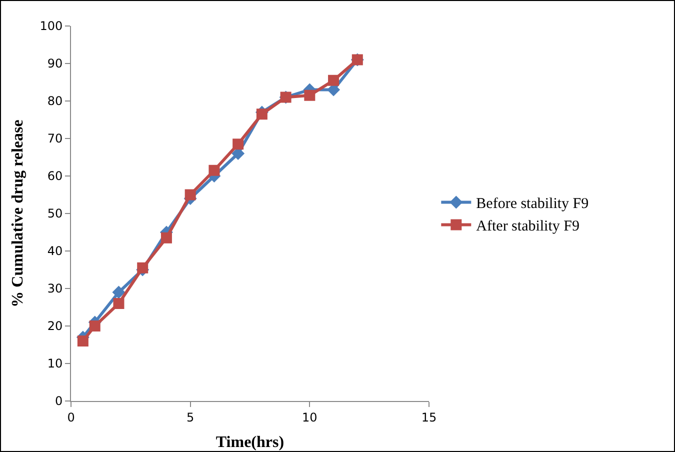 The height and width of the screenshot is (452, 675). Describe the element at coordinates (55, 101) in the screenshot. I see `y-tick-label: 80` at that location.